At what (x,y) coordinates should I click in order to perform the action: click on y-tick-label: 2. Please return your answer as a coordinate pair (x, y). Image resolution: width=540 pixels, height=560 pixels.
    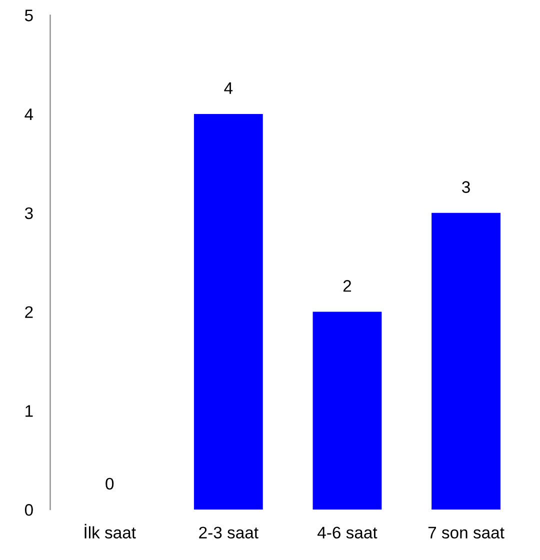
    Looking at the image, I should click on (29, 312).